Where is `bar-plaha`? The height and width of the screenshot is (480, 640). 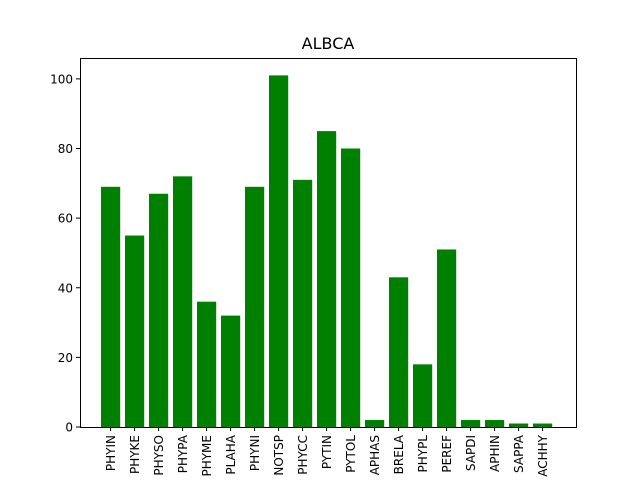 bar-plaha is located at coordinates (231, 371).